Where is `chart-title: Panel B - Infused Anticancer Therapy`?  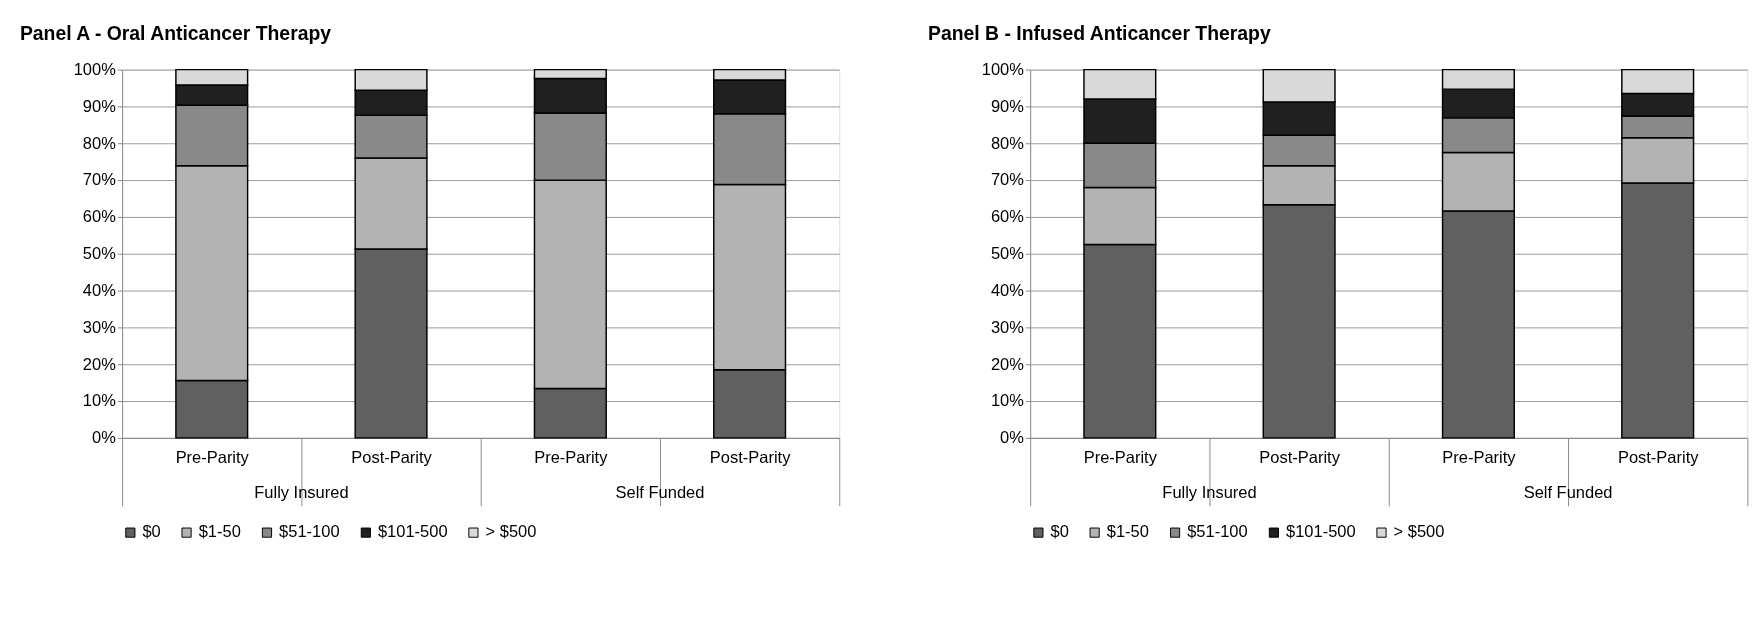 chart-title: Panel B - Infused Anticancer Therapy is located at coordinates (1099, 32).